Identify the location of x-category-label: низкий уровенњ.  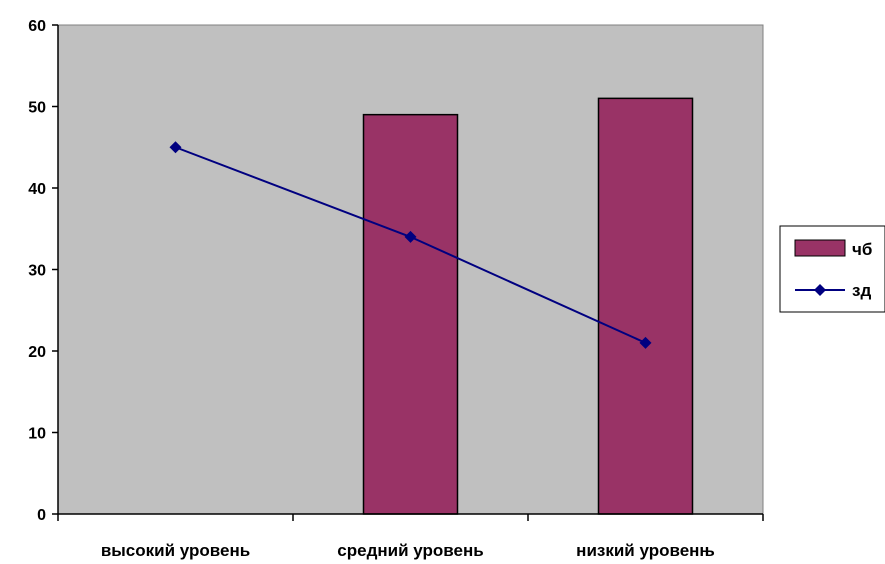
(645, 550).